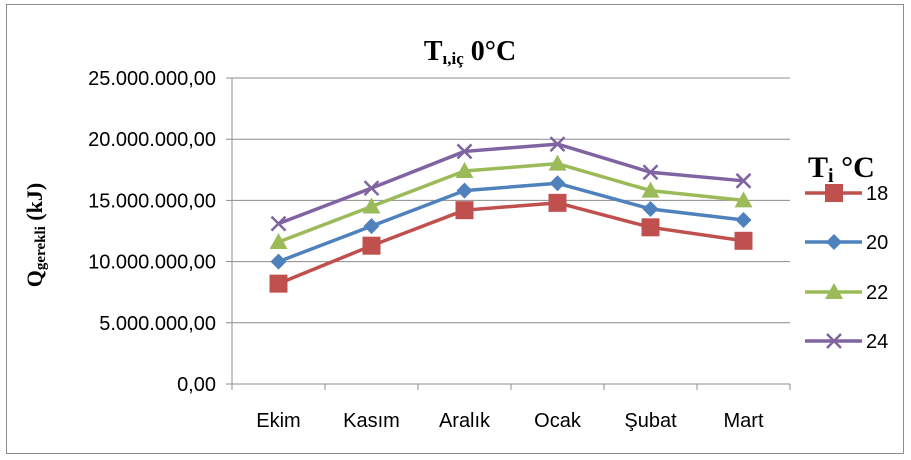 This screenshot has height=460, width=911. I want to click on y-tick-label: 0,00, so click(196, 385).